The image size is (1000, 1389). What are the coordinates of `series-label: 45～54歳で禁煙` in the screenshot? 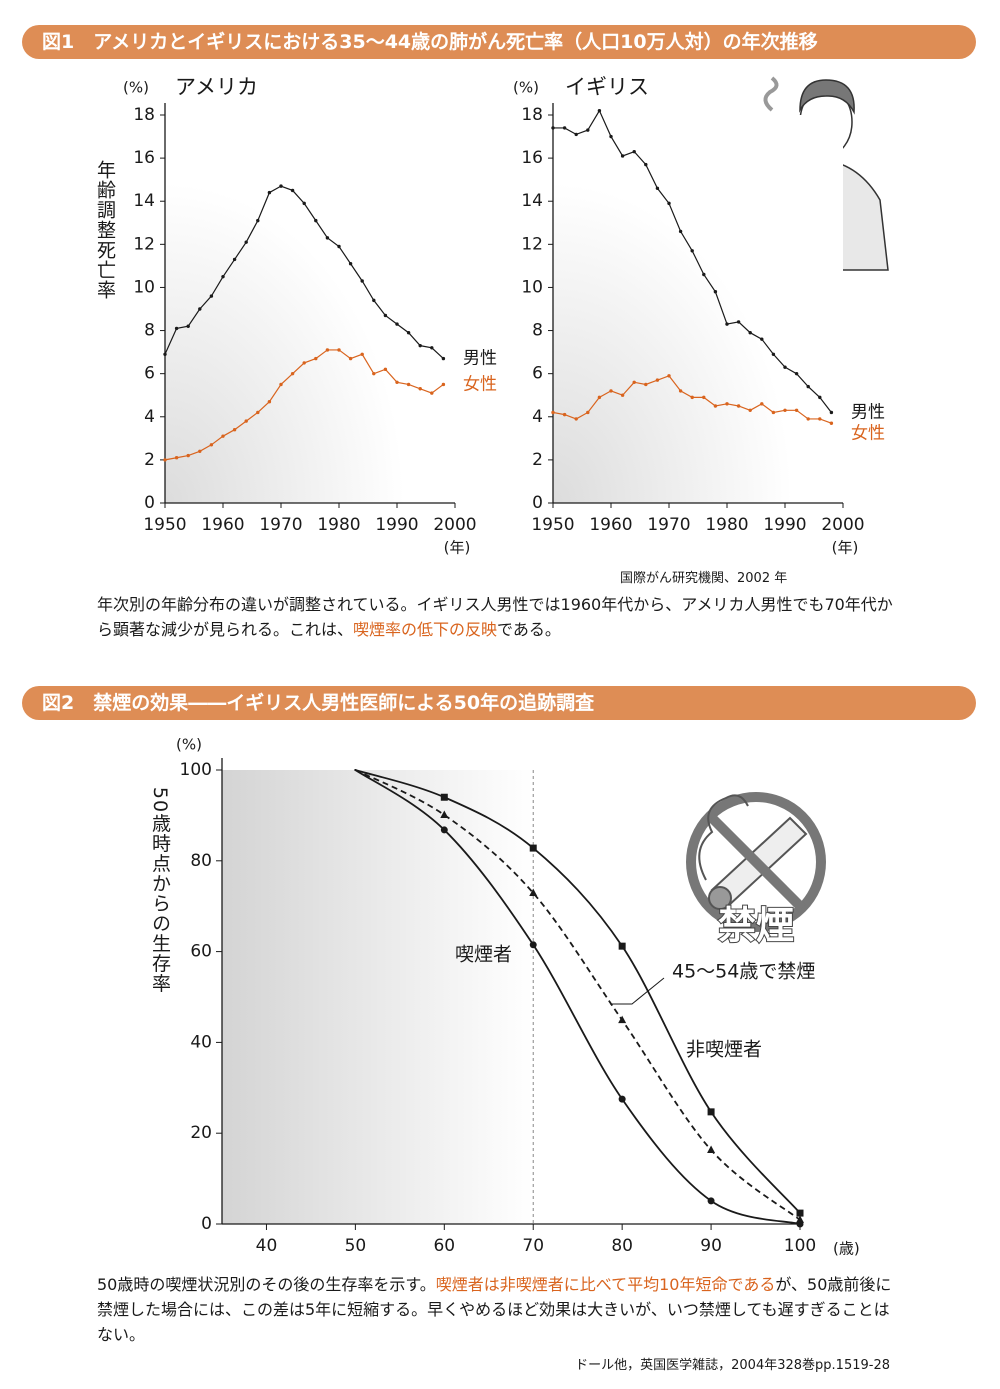 It's located at (743, 972).